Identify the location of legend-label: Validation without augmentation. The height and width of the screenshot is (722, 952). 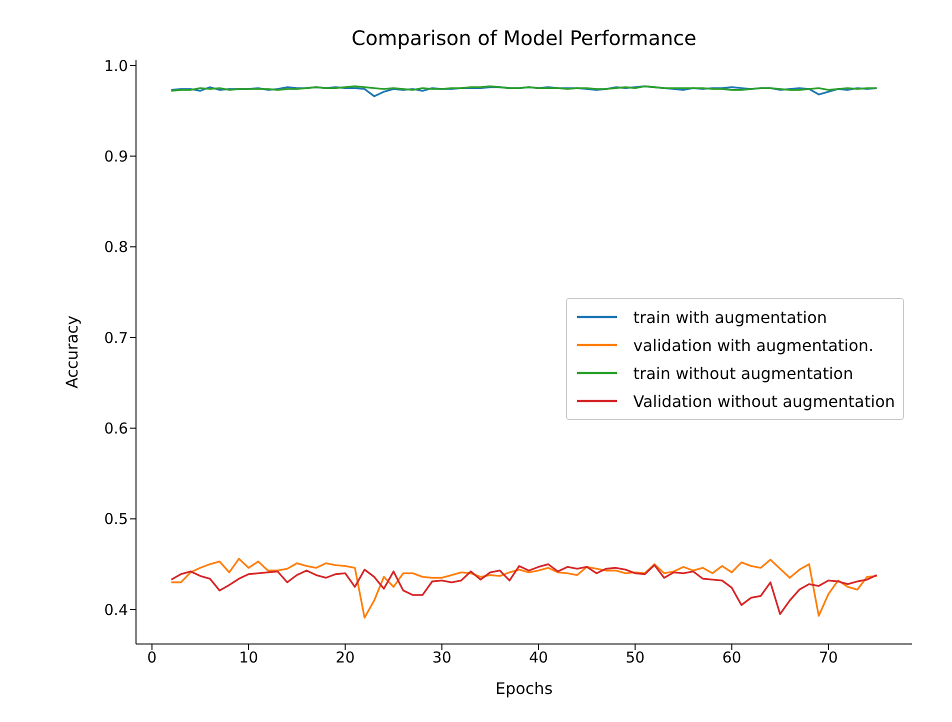
(764, 401).